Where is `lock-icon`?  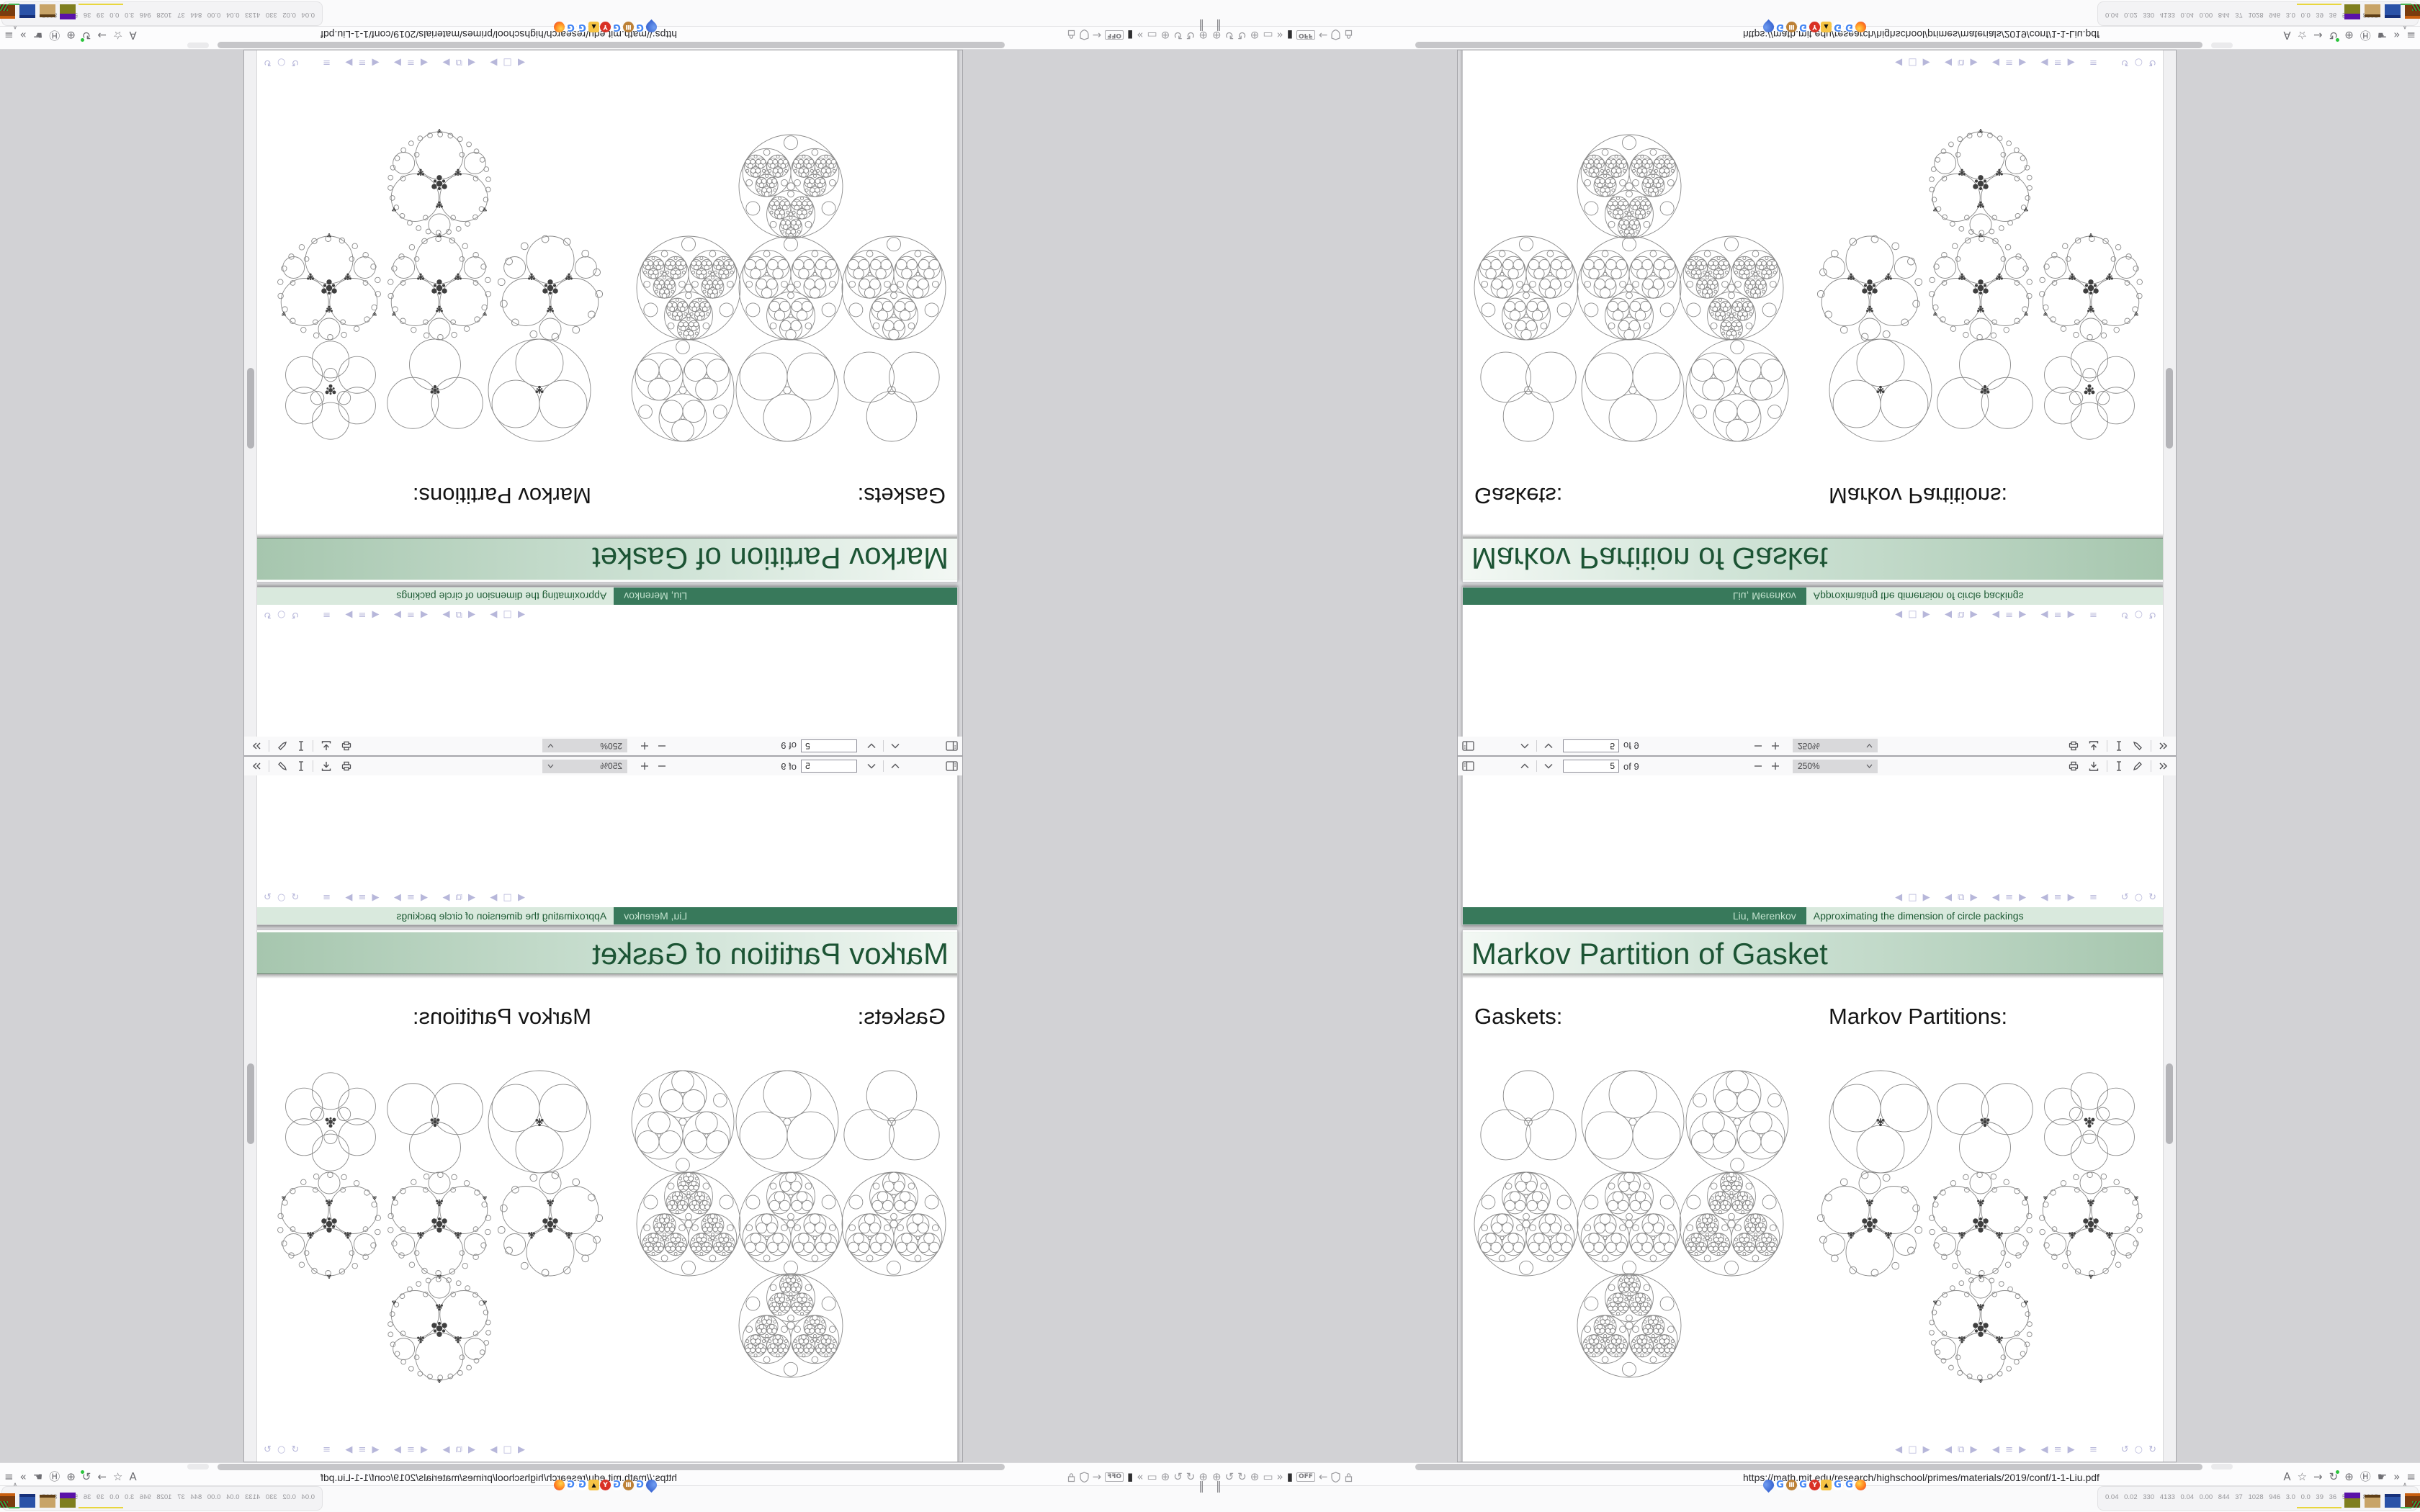 lock-icon is located at coordinates (1071, 1477).